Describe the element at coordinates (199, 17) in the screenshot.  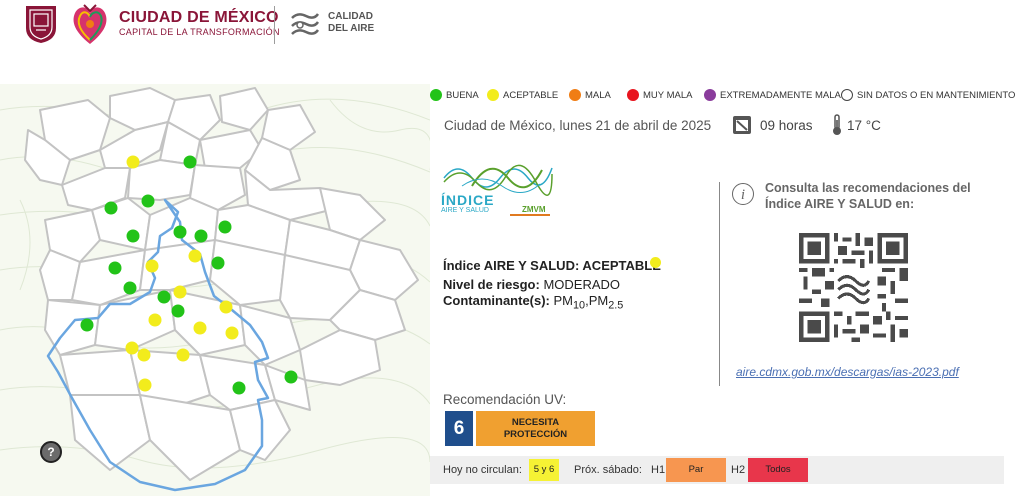
I see `city-title: CIUDAD DE MÉXICO` at that location.